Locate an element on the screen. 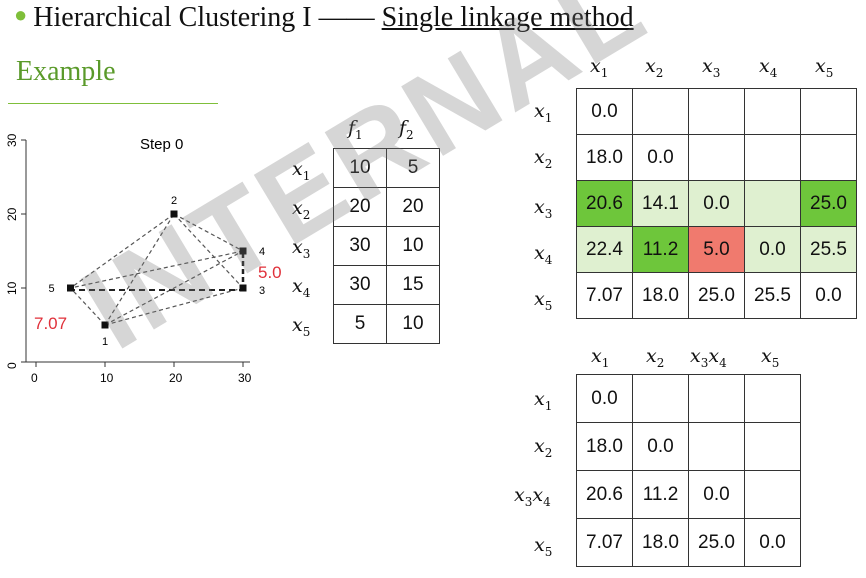 The image size is (866, 578). table-row: 20.6 11.2 0.0 is located at coordinates (688, 494).